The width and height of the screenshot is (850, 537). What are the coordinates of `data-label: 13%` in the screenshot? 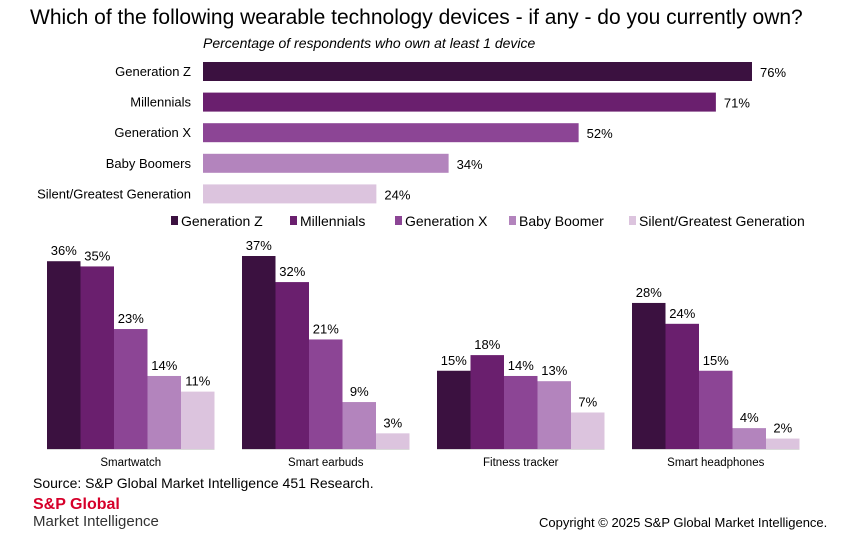 It's located at (554, 370).